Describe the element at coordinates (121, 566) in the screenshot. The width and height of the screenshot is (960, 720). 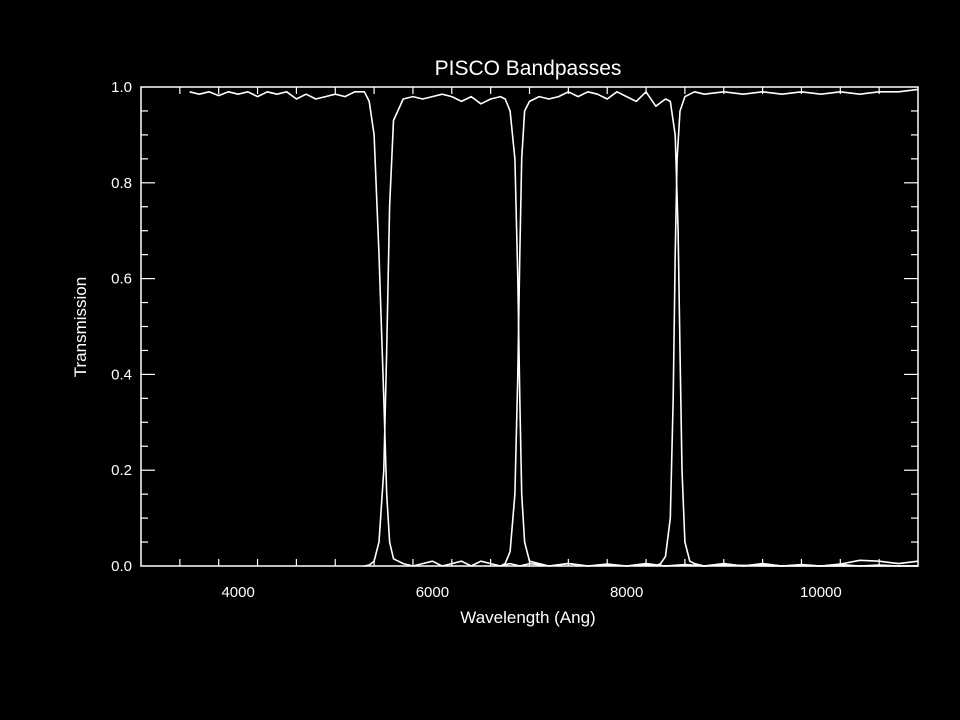
I see `y-tick-label: 0.0` at that location.